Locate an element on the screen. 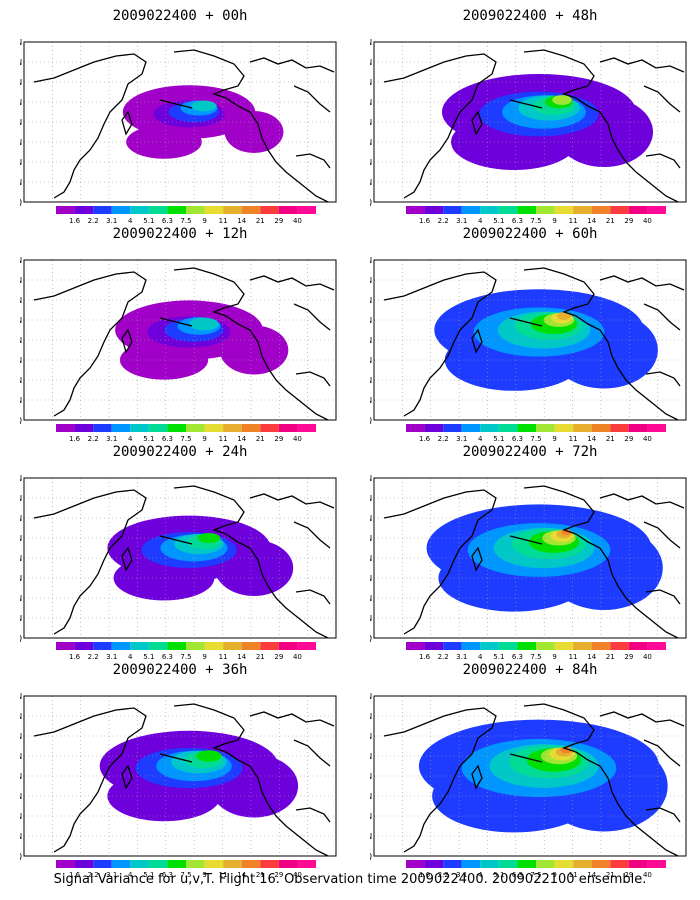 This screenshot has height=900, width=700. lat-label: 60N is located at coordinates (371, 736).